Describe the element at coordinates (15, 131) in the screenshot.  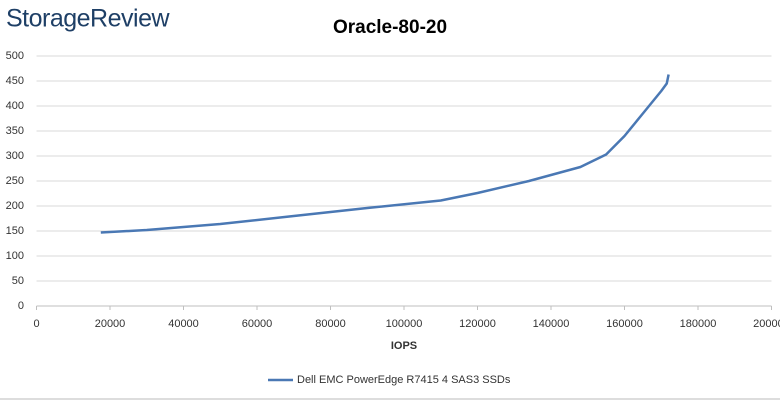
I see `y-tick-label: 350` at that location.